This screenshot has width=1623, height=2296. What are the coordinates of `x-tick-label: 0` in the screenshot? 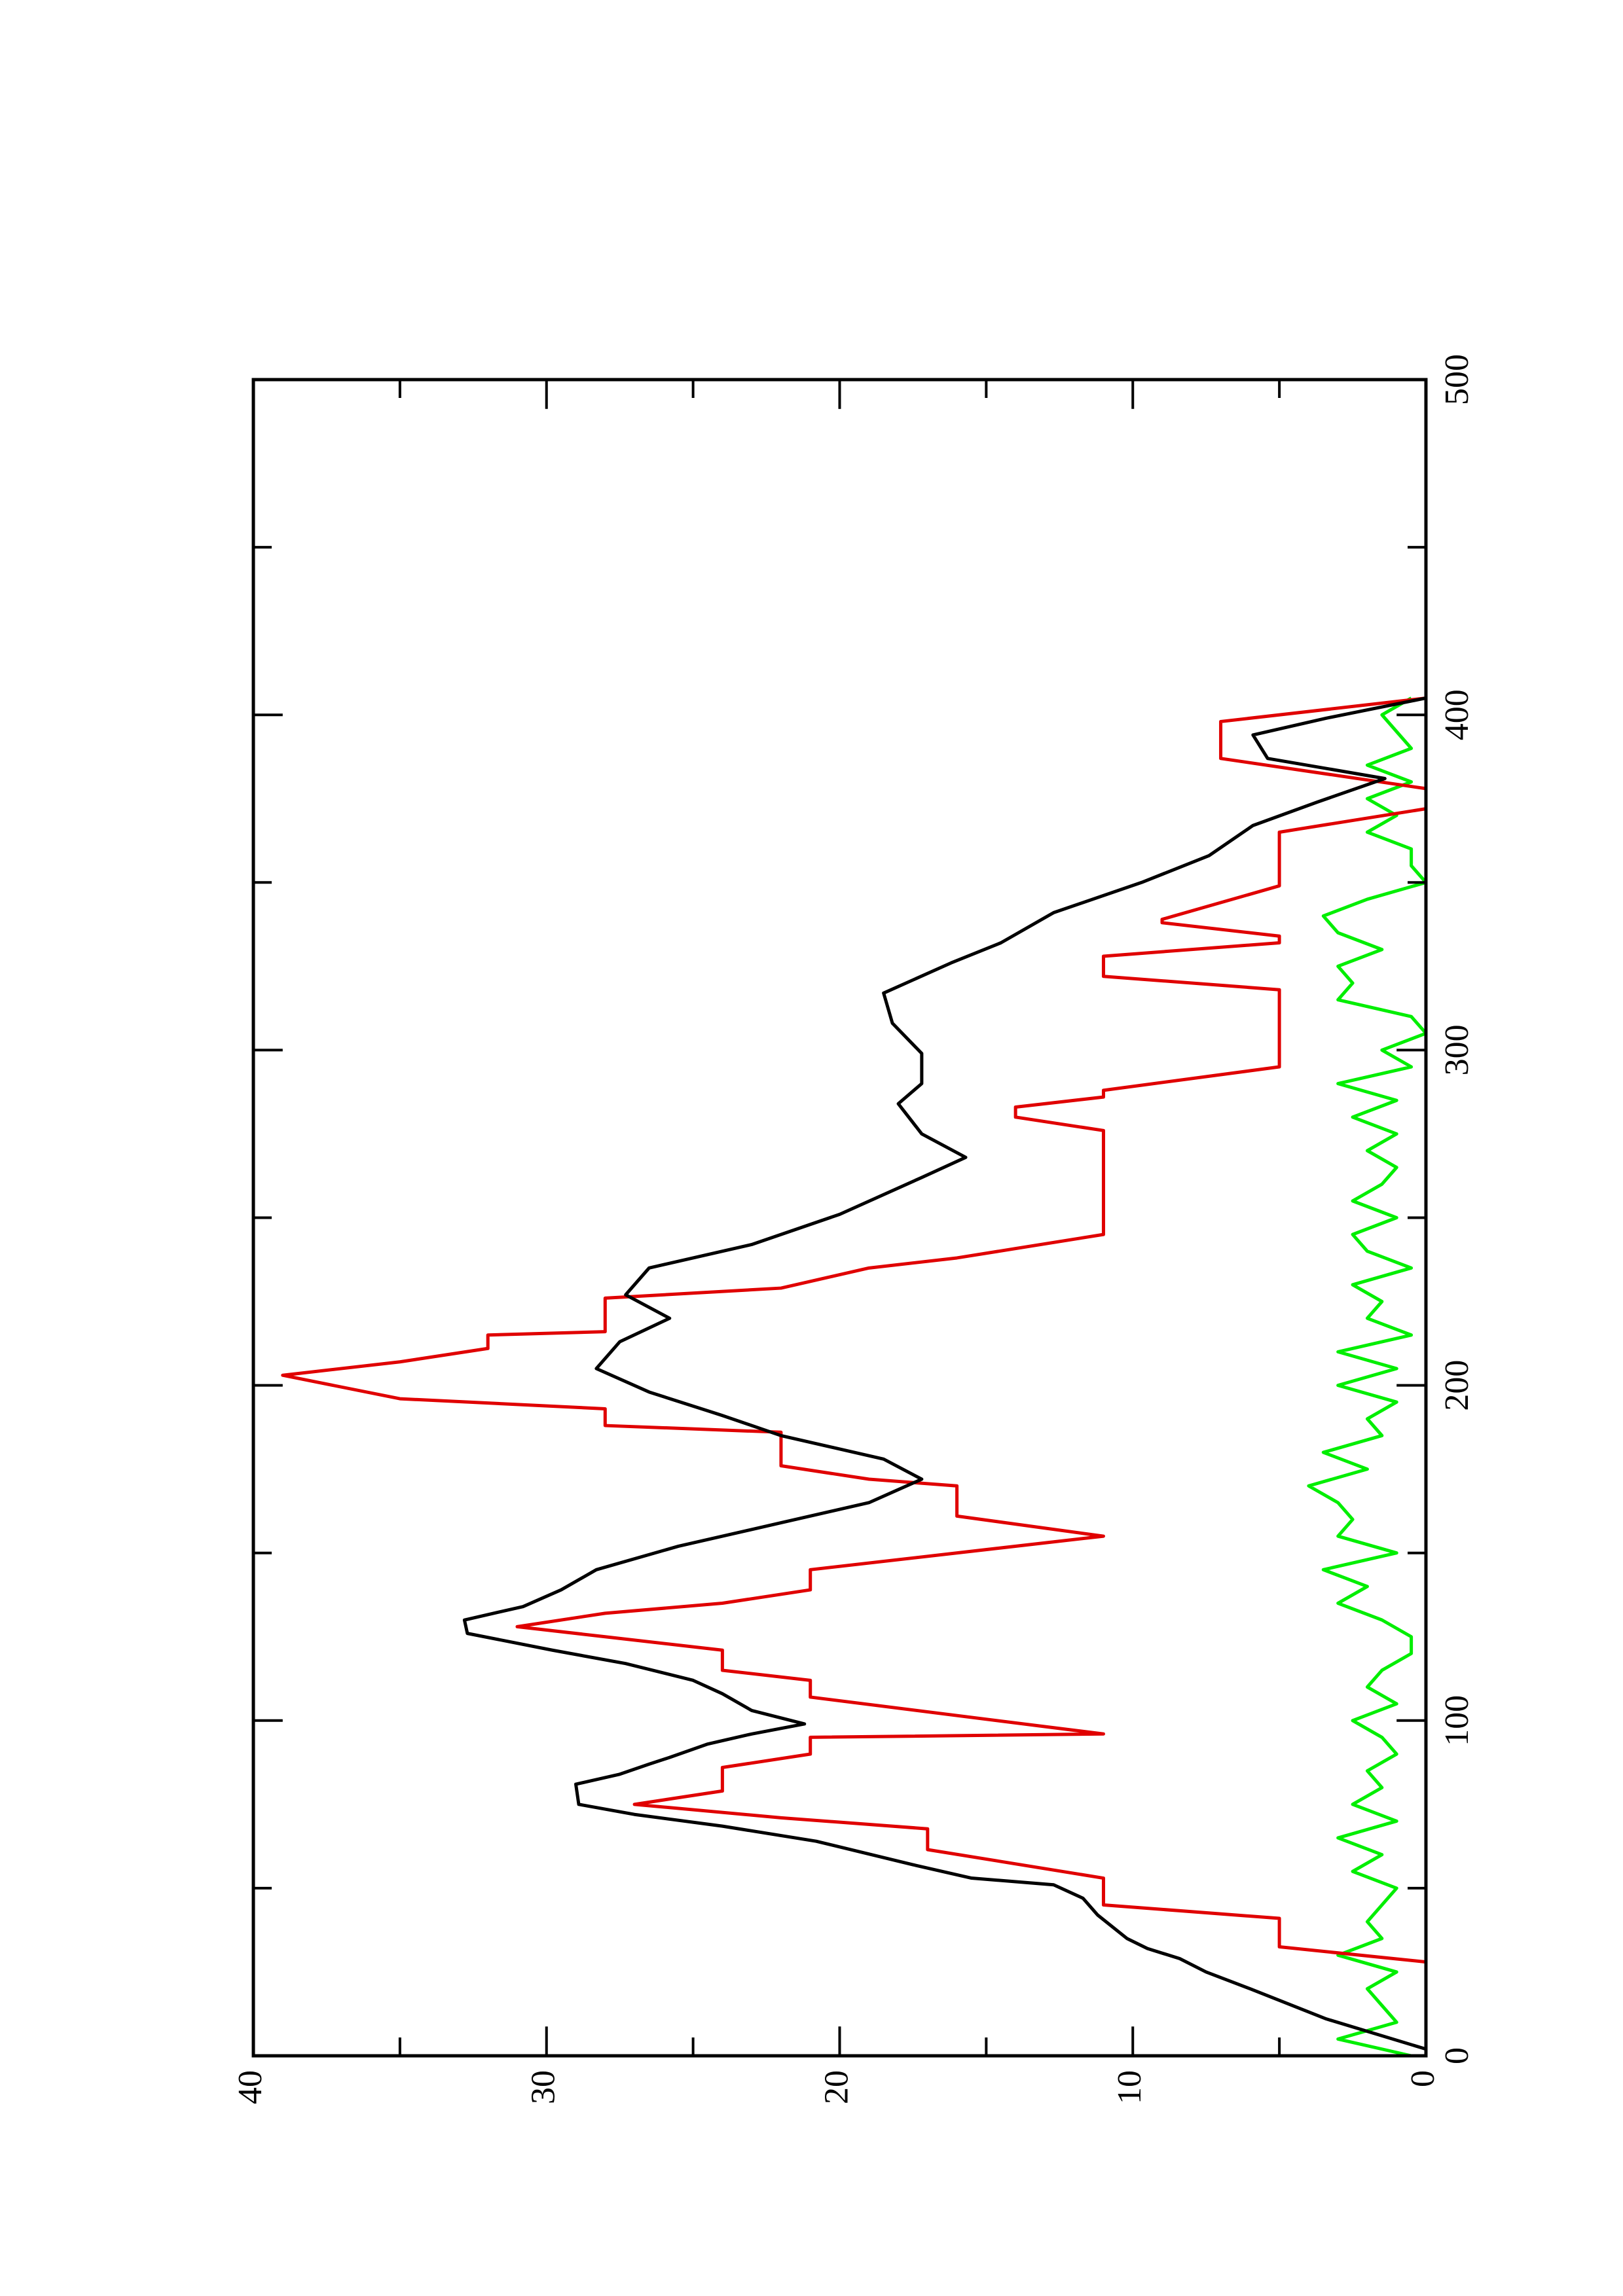 It's located at (1457, 2055).